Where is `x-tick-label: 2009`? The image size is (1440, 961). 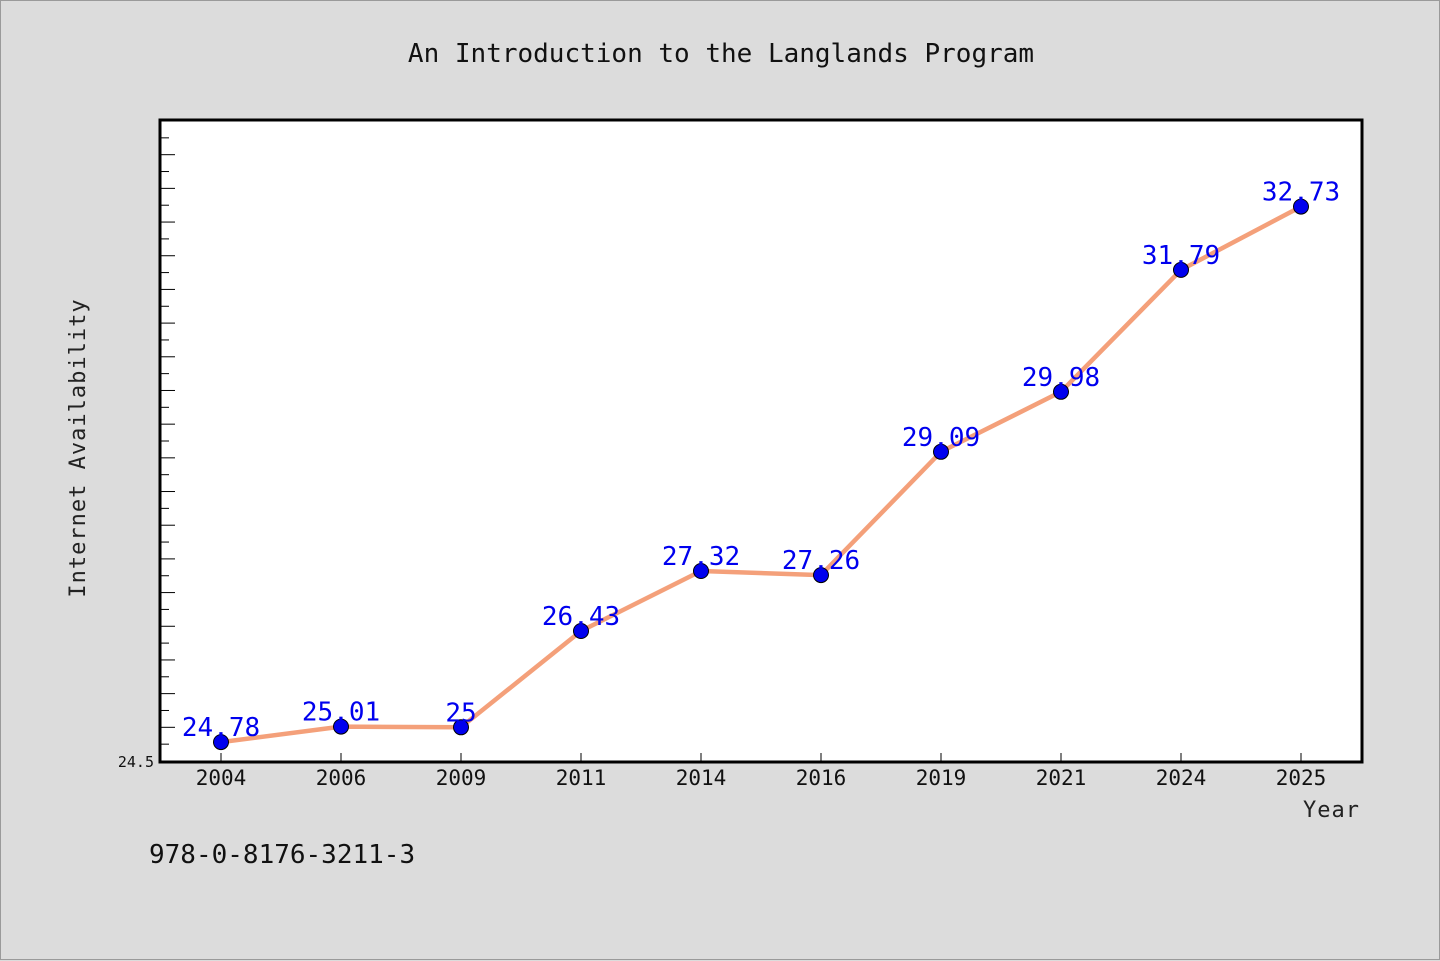 x-tick-label: 2009 is located at coordinates (461, 778).